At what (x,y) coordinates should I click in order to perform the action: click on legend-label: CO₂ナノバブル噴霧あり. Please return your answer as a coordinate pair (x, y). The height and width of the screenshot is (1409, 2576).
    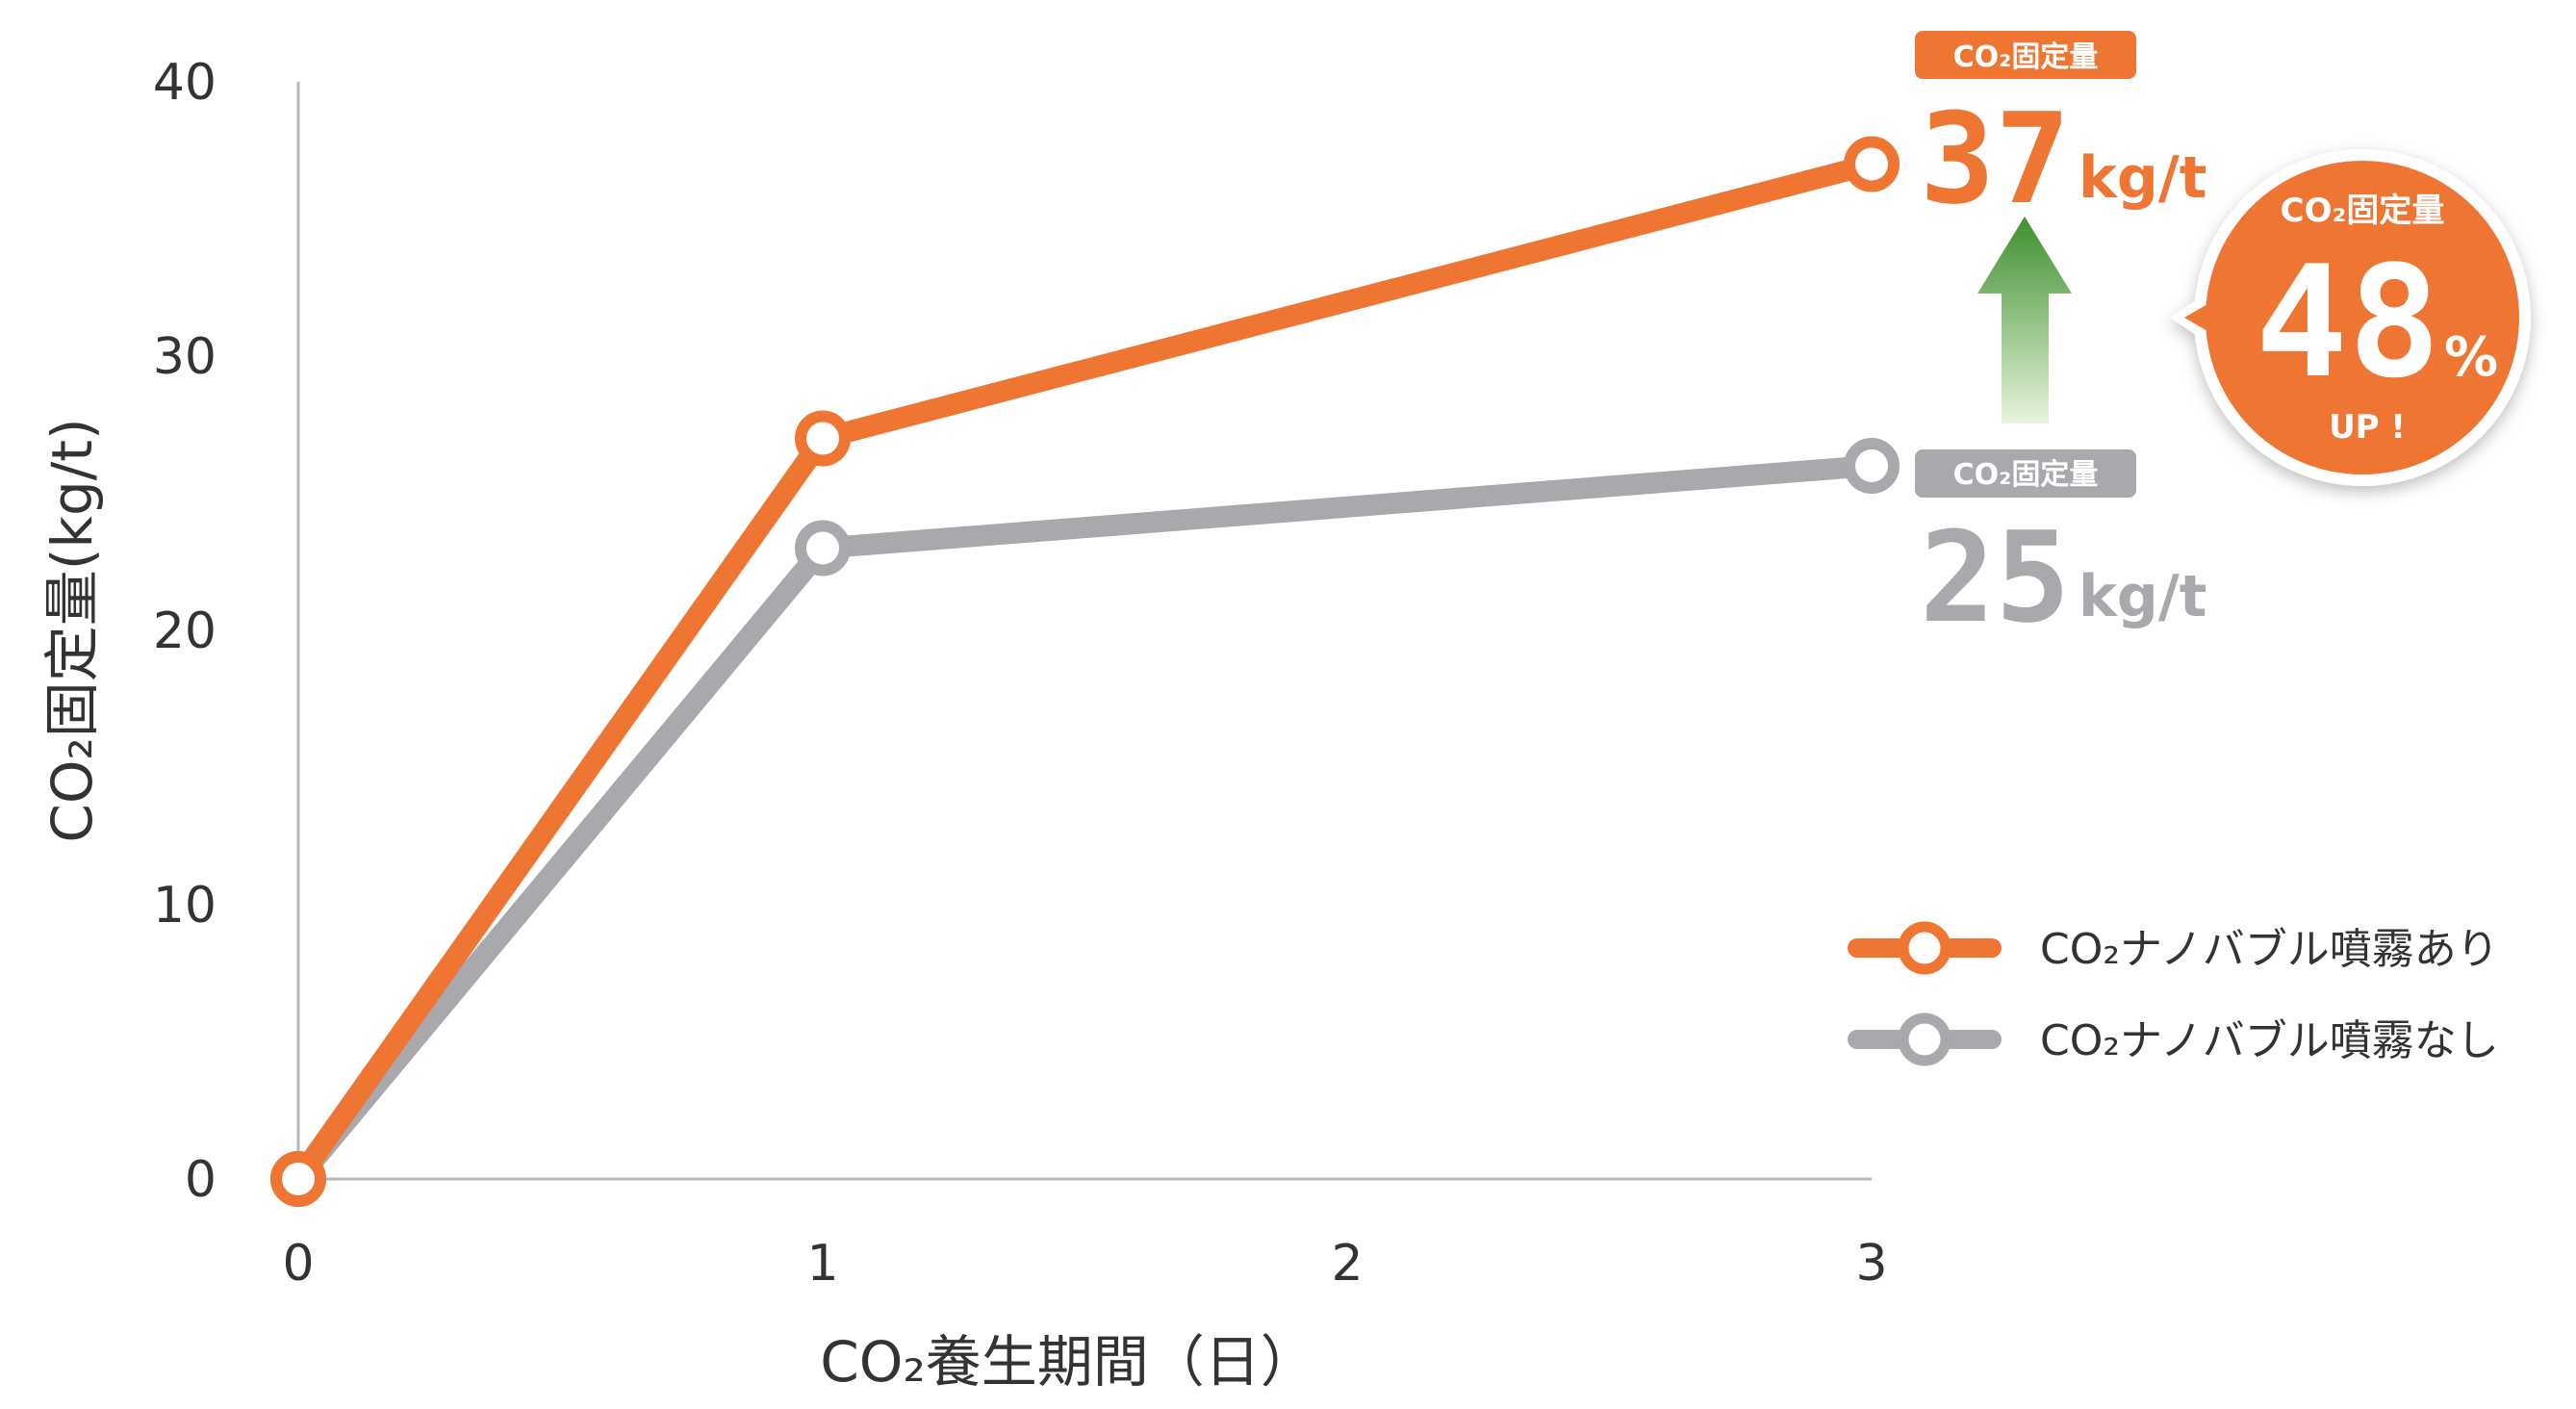
    Looking at the image, I should click on (2269, 949).